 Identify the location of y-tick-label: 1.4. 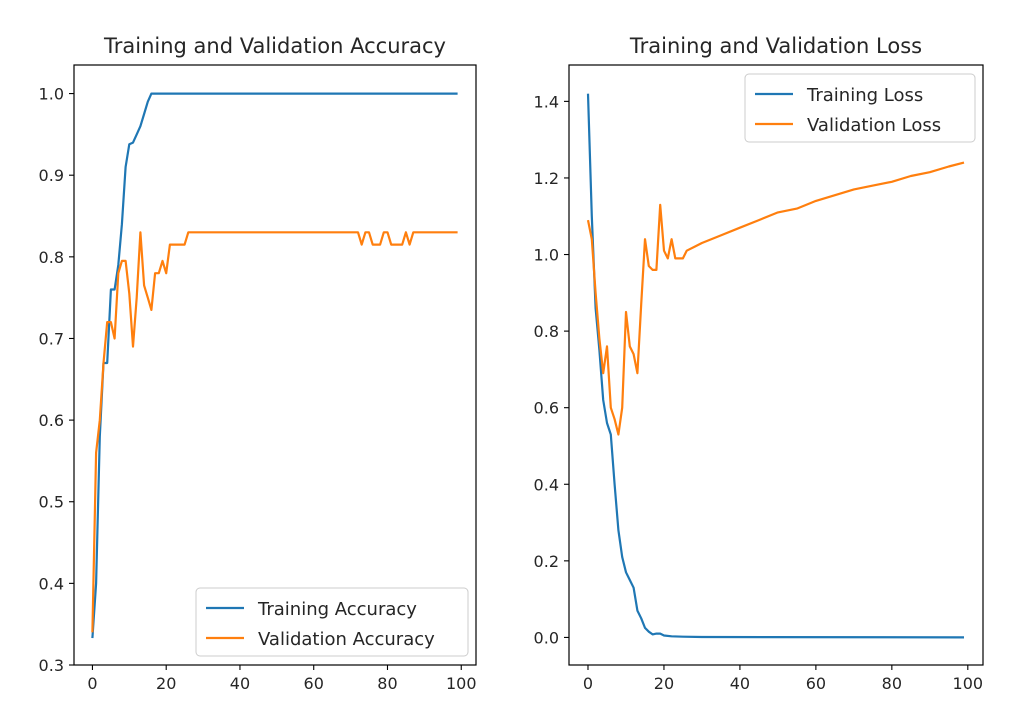
(546, 101).